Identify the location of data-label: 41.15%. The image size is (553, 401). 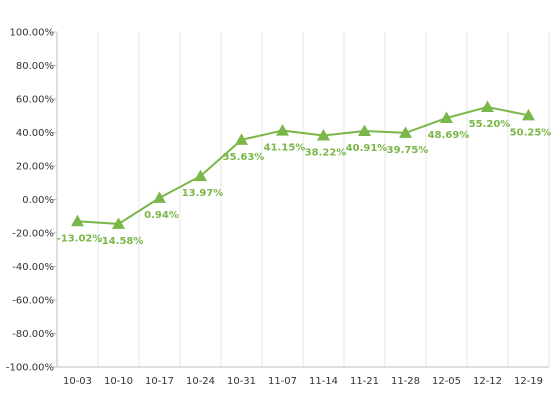
(285, 148).